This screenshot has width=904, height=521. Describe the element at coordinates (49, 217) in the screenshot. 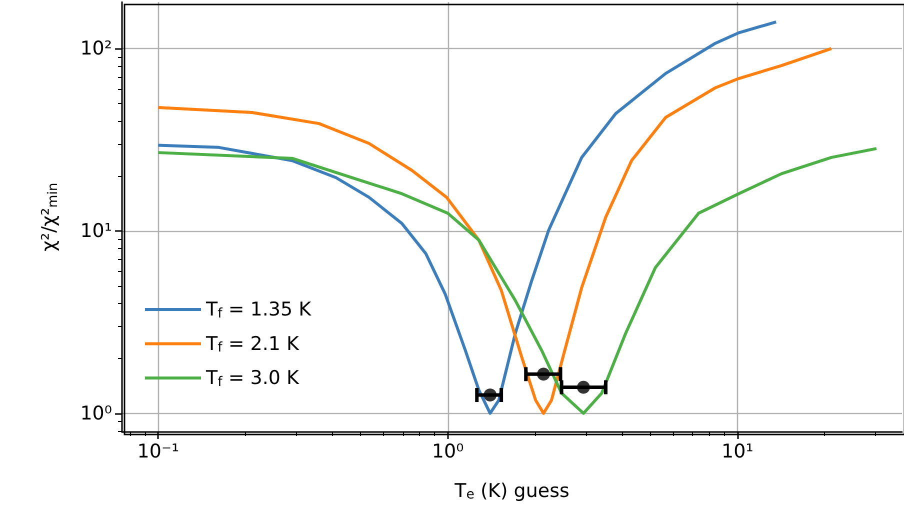

I see `y-axis-title: χ²/χ²min` at that location.